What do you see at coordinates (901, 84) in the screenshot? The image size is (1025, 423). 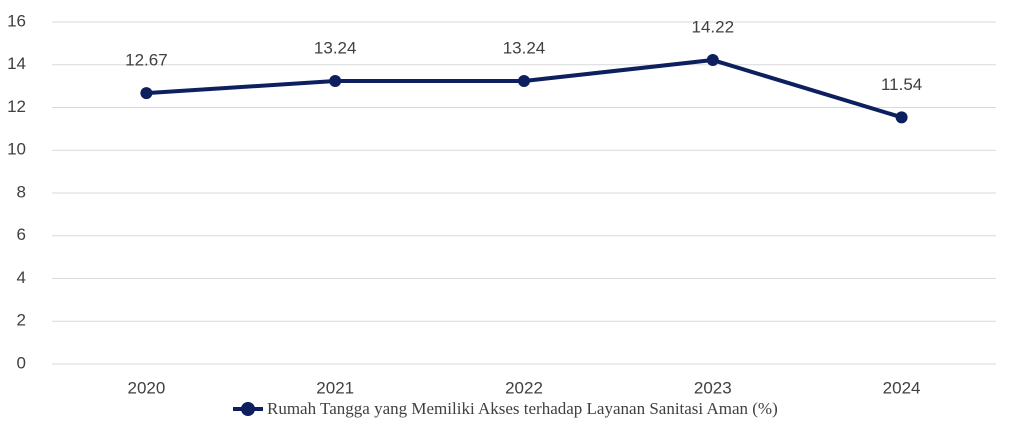 I see `data-label: 11.54` at bounding box center [901, 84].